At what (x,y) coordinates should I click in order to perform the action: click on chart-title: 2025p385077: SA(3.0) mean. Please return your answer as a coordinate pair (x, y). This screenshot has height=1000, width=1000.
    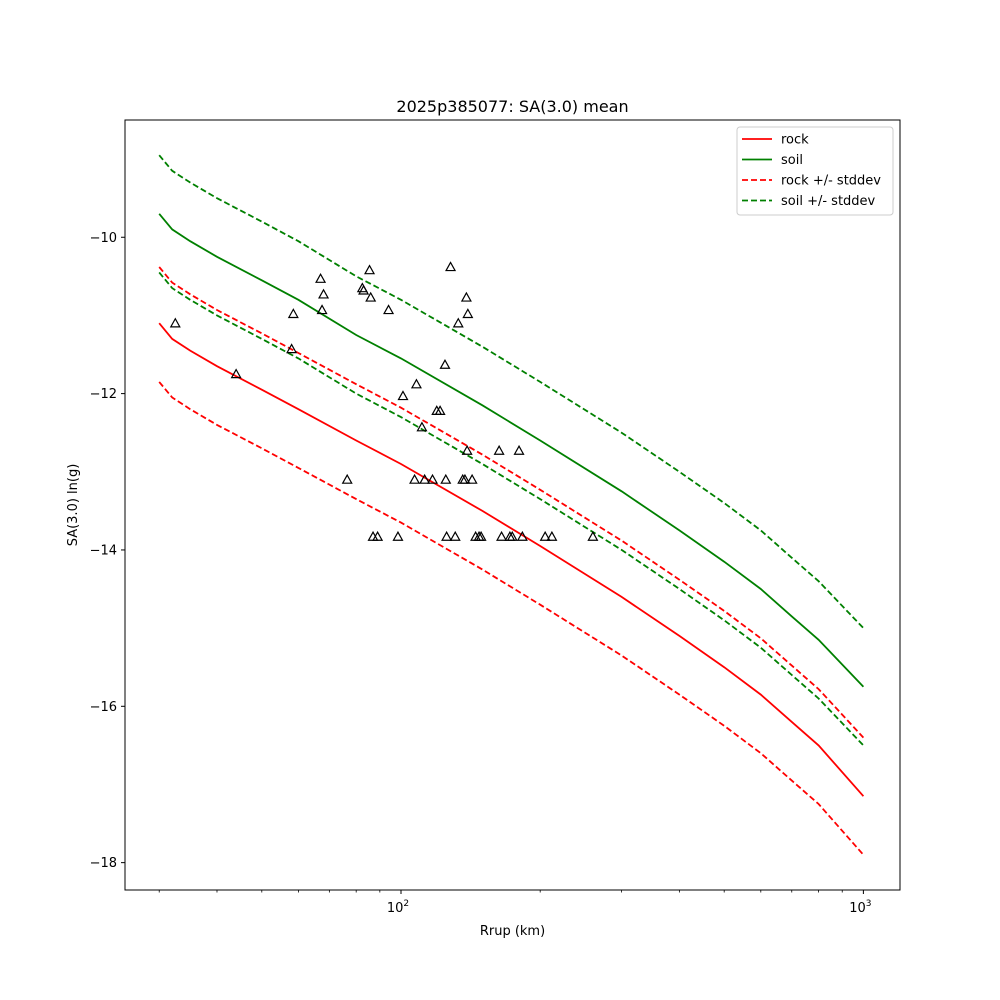
    Looking at the image, I should click on (512, 106).